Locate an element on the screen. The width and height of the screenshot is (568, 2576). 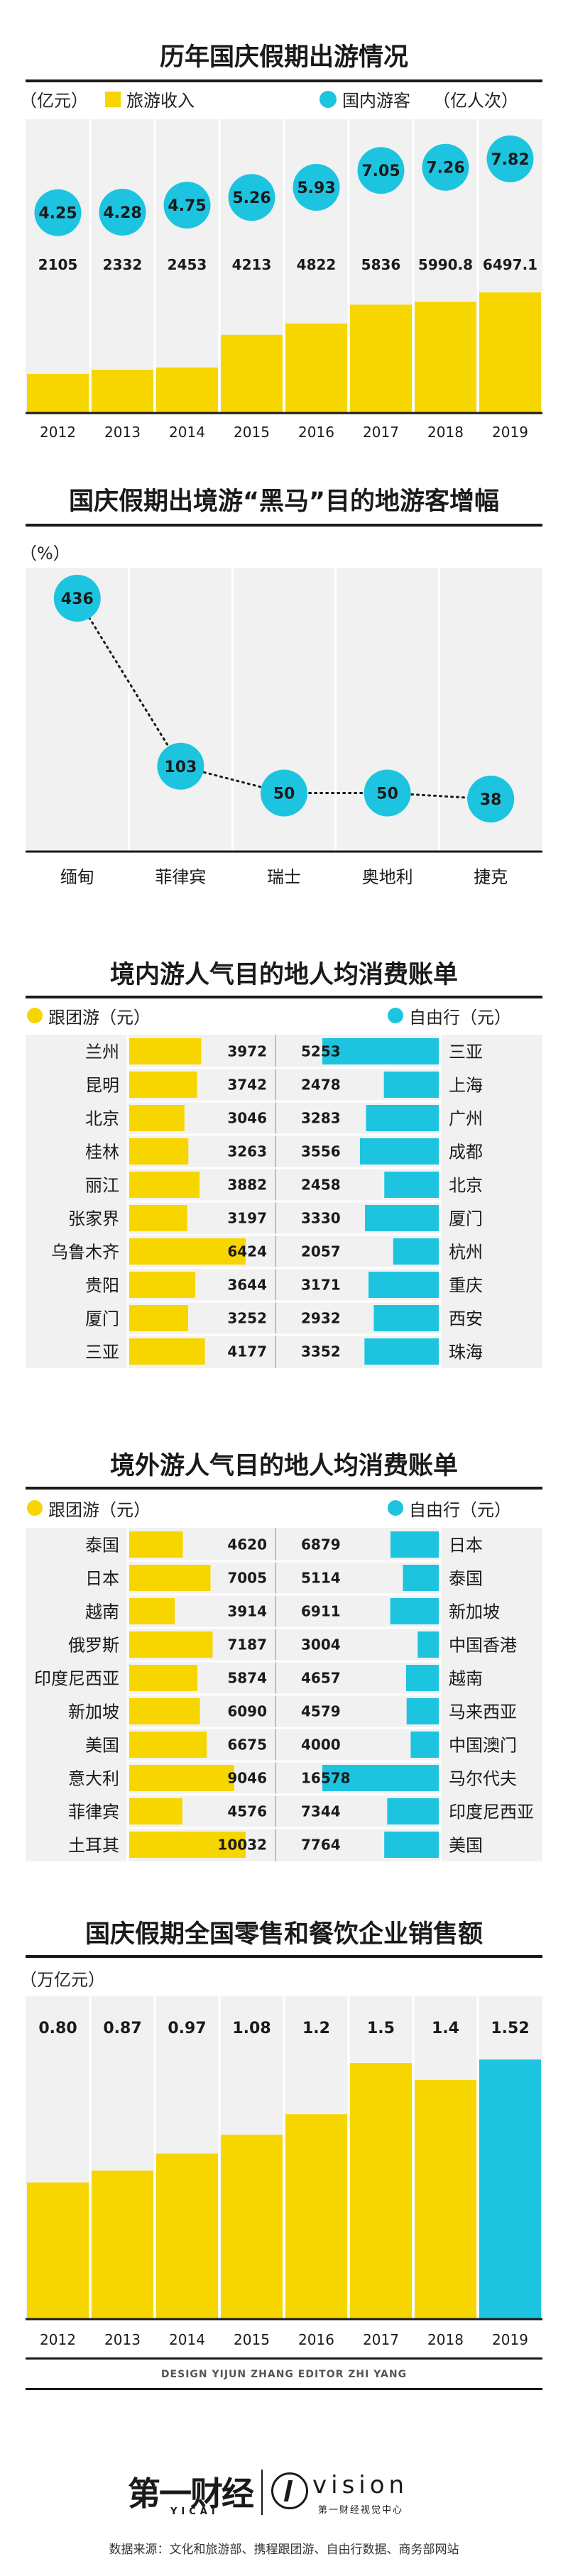
chart1-bubble-label: 7.05 is located at coordinates (380, 171).